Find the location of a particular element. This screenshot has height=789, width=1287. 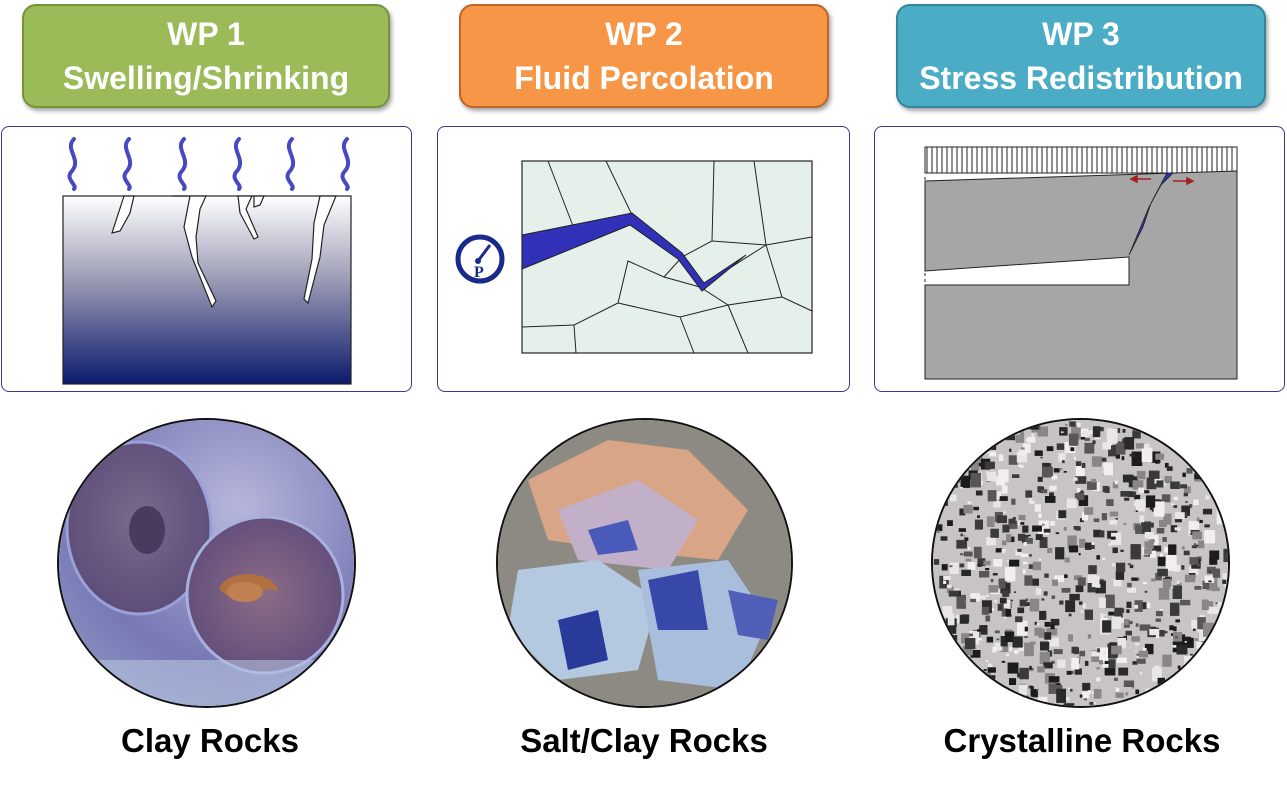

wp3-header: WP 3 Stress Redistribution is located at coordinates (1081, 56).